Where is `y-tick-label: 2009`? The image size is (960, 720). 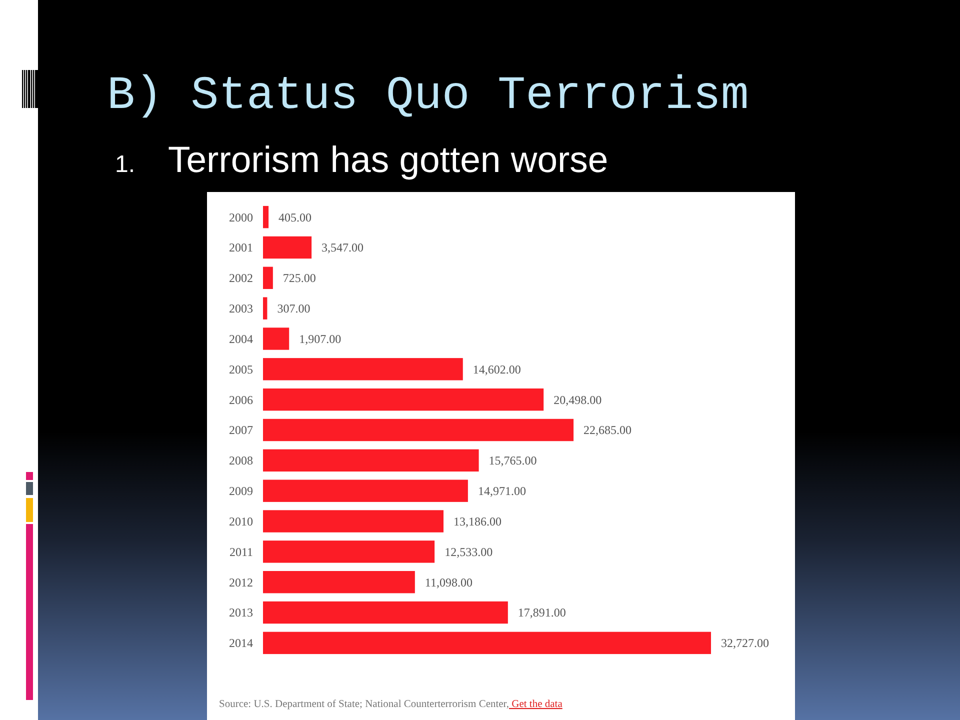 y-tick-label: 2009 is located at coordinates (241, 491).